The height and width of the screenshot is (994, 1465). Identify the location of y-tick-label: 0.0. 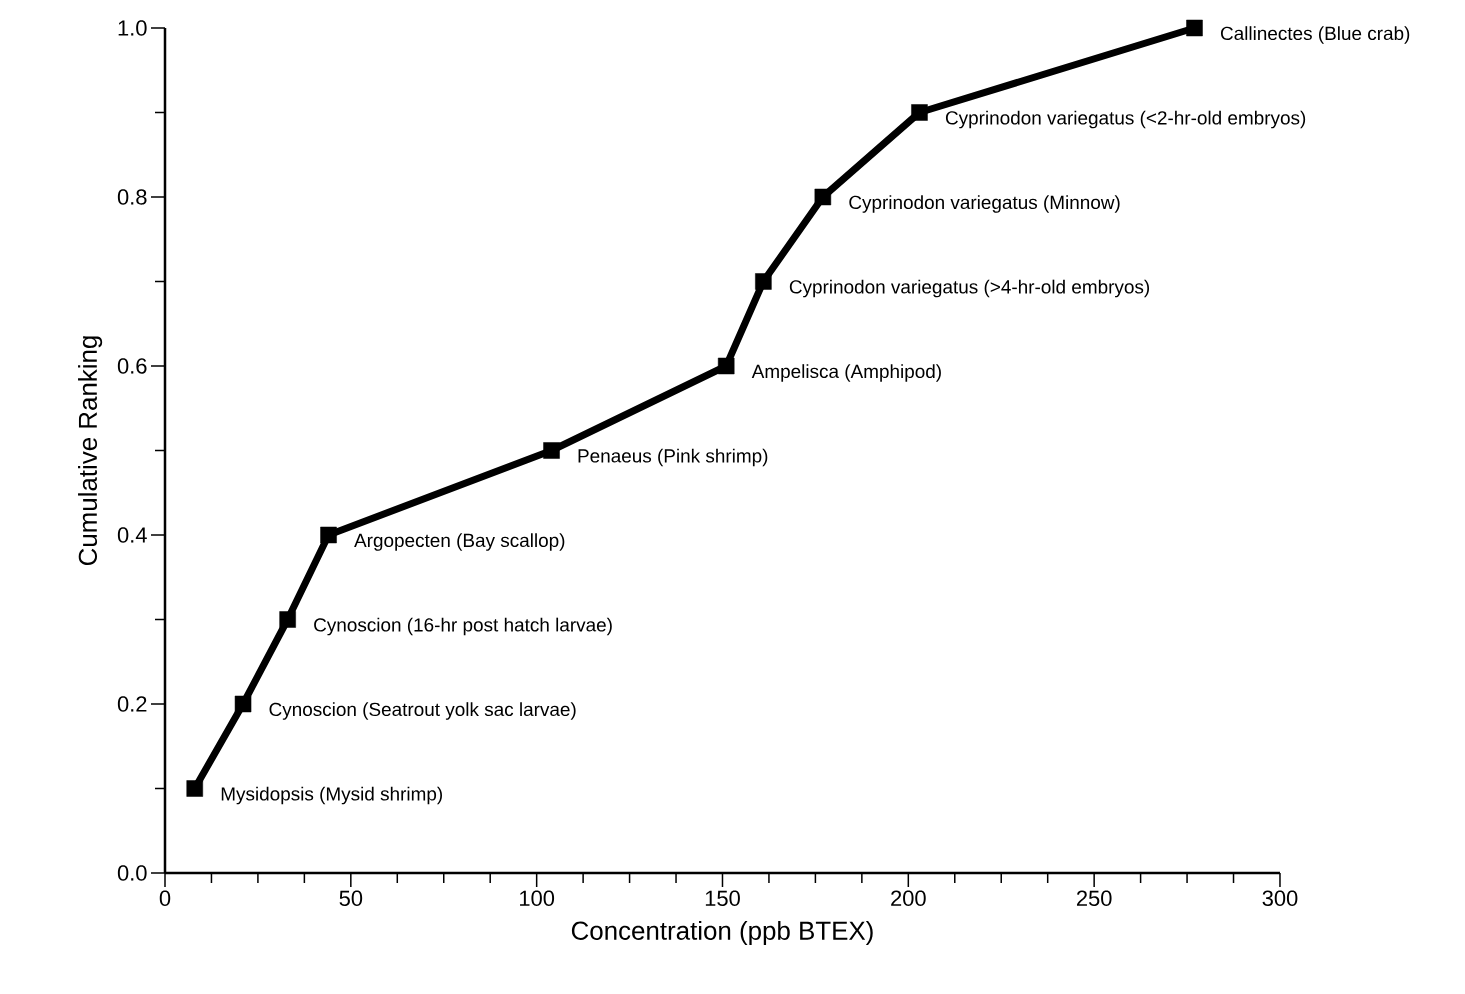
(132, 873).